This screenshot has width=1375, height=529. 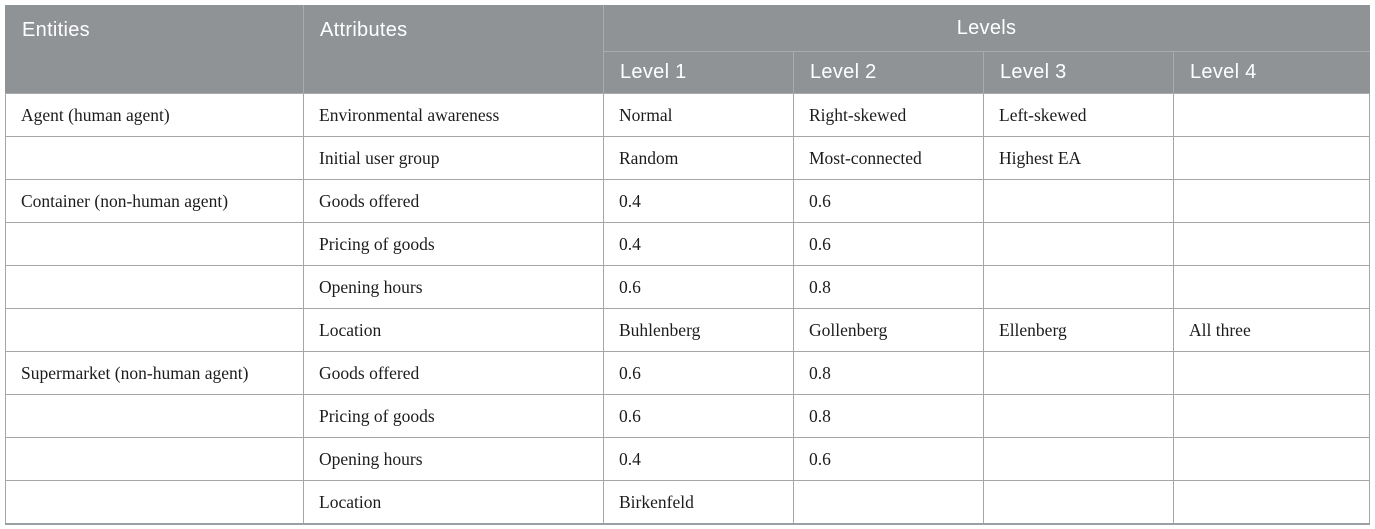 What do you see at coordinates (453, 158) in the screenshot?
I see `attribute-cell: Initial user group` at bounding box center [453, 158].